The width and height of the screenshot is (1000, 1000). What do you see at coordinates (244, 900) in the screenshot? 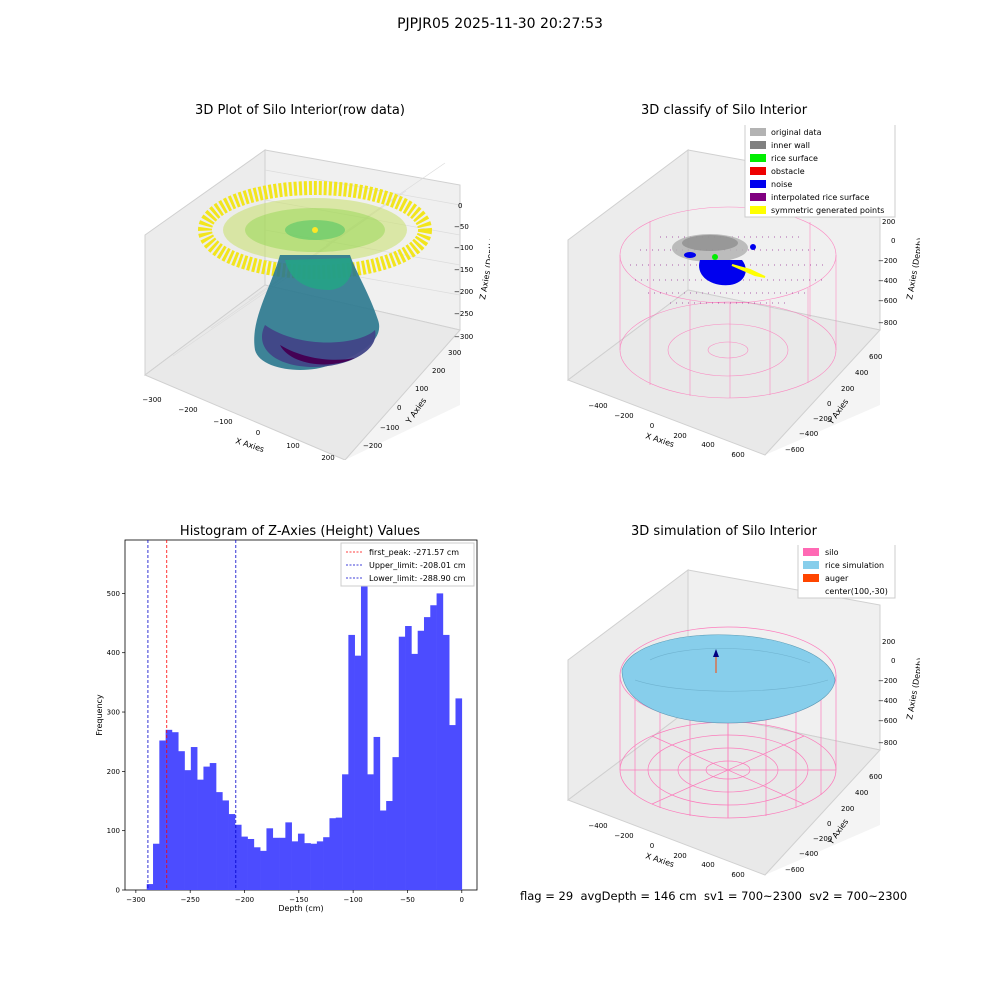
I see `x-tick-label: −200` at bounding box center [244, 900].